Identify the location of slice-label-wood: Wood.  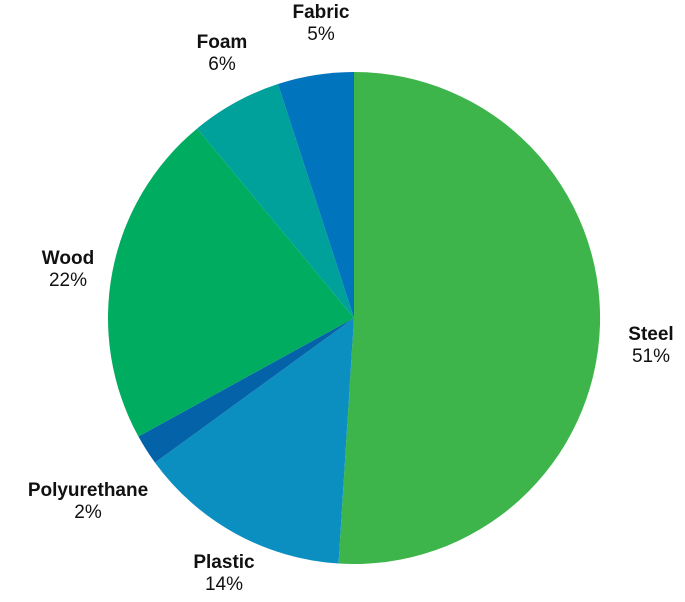
(68, 258).